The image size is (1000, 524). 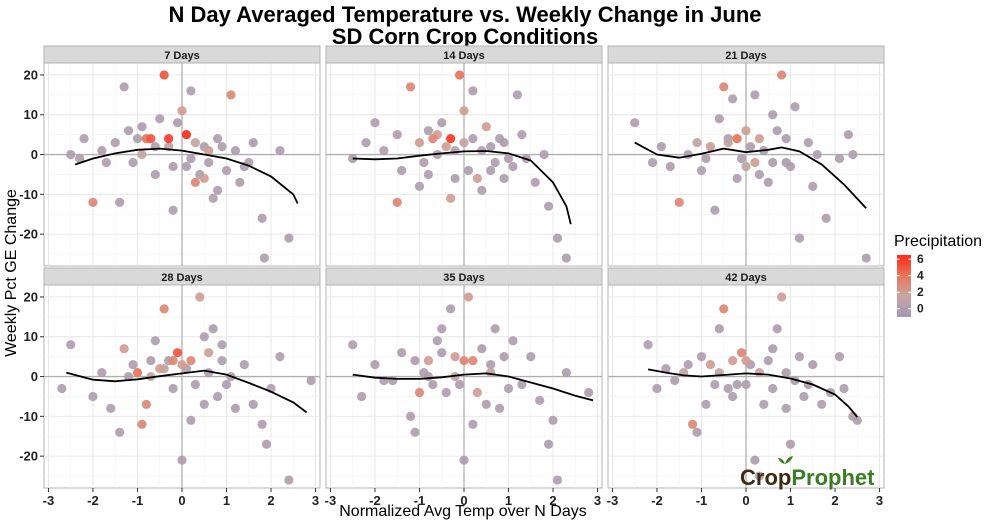 What do you see at coordinates (28, 416) in the screenshot?
I see `y-tick-label: -10` at bounding box center [28, 416].